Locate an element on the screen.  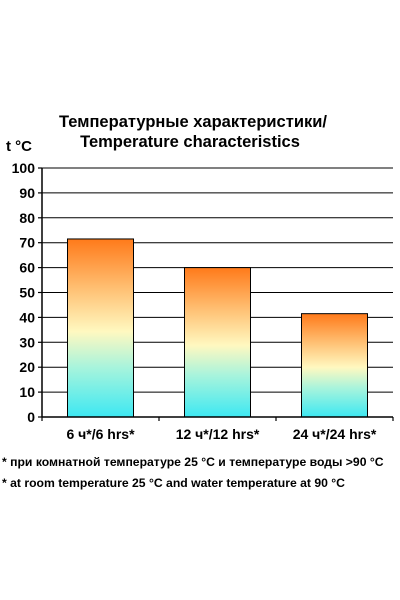
category-label-3: 24 ч*/24 hrs* is located at coordinates (335, 434).